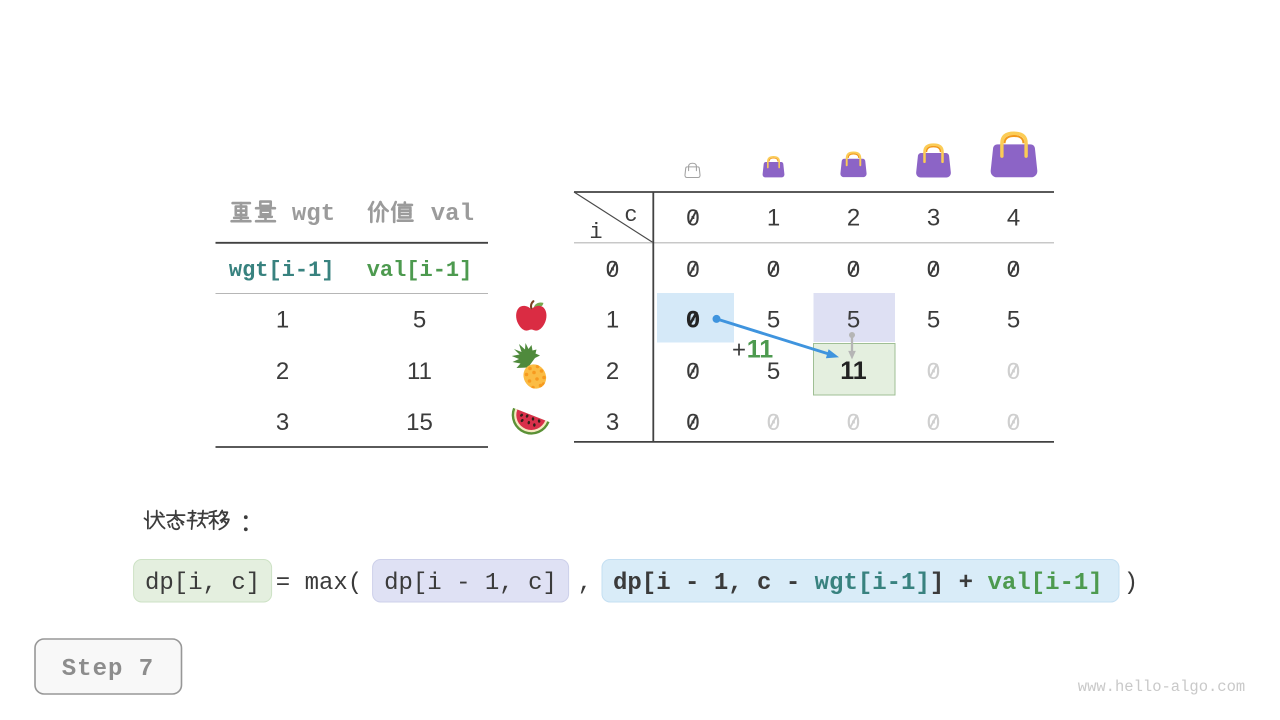 This screenshot has width=1280, height=720. I want to click on svg-text: 15, so click(419, 422).